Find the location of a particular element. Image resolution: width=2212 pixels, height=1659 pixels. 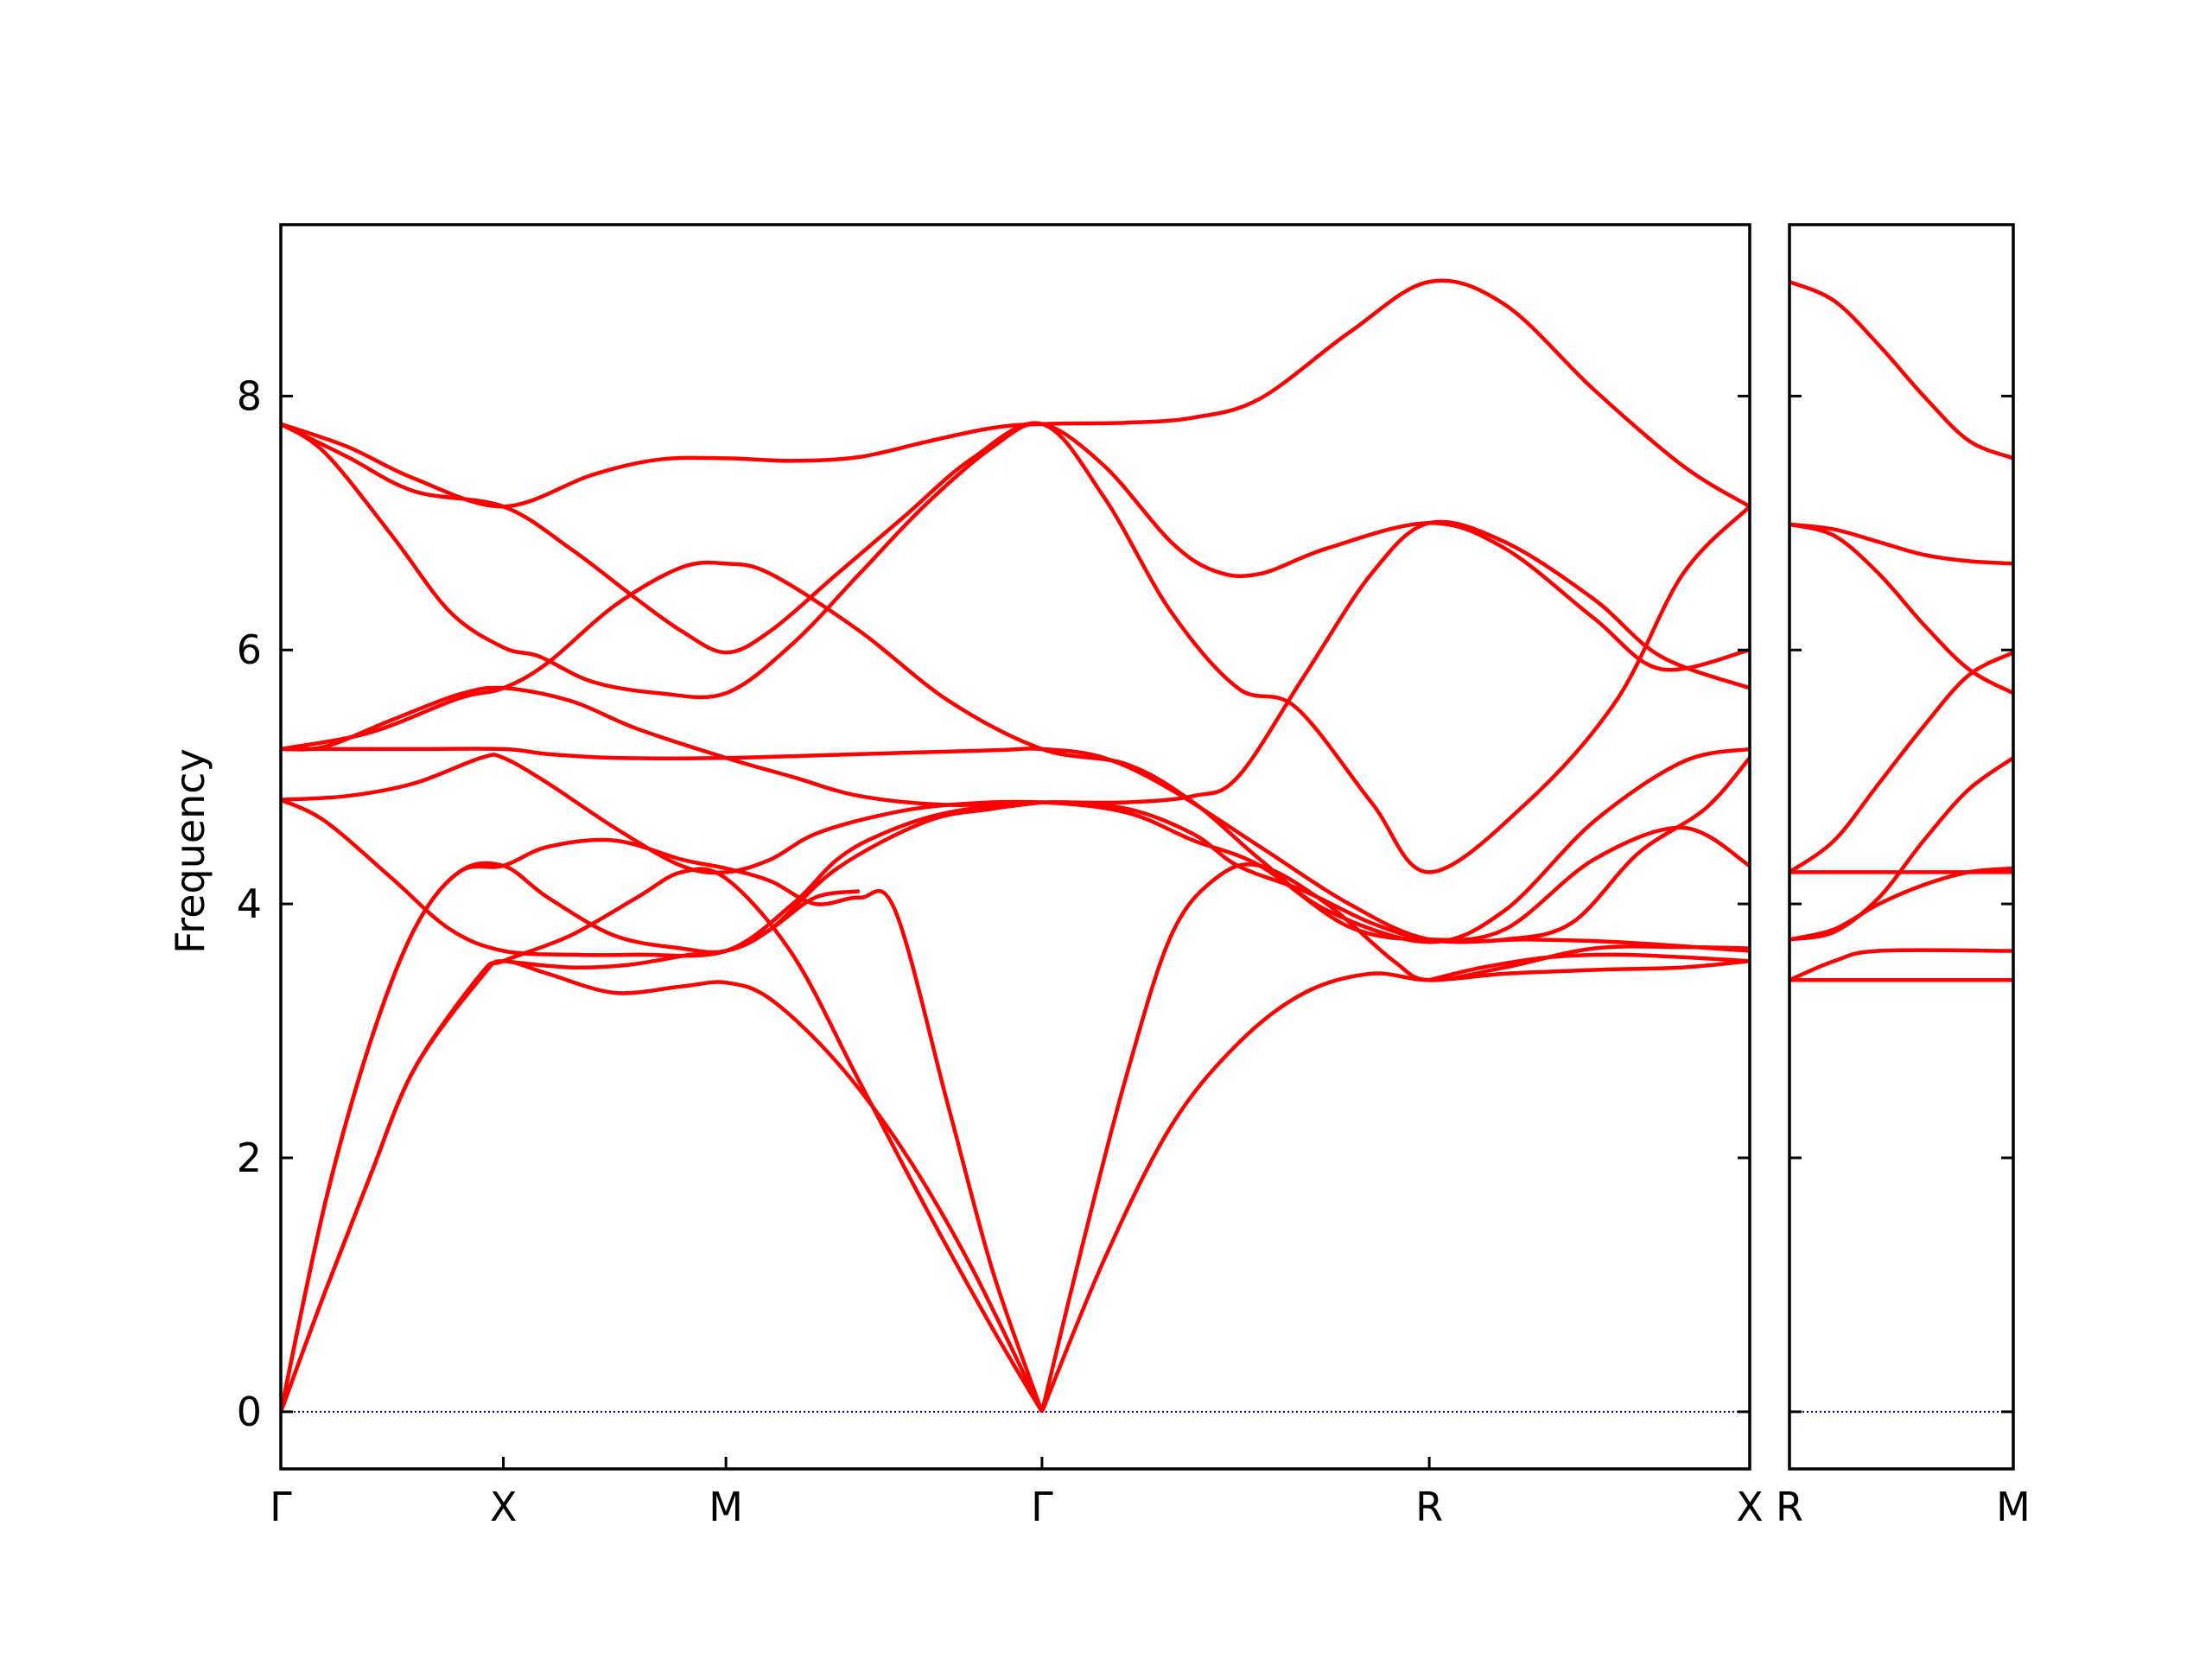

y-tick-label: 2 is located at coordinates (249, 1158).